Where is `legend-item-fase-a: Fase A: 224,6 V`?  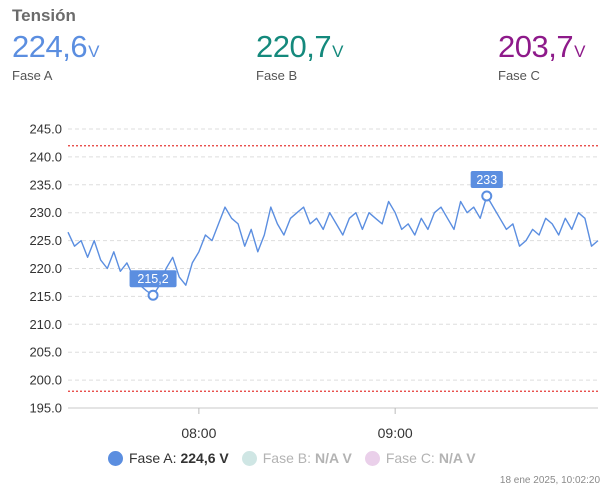 legend-item-fase-a: Fase A: 224,6 V is located at coordinates (168, 458).